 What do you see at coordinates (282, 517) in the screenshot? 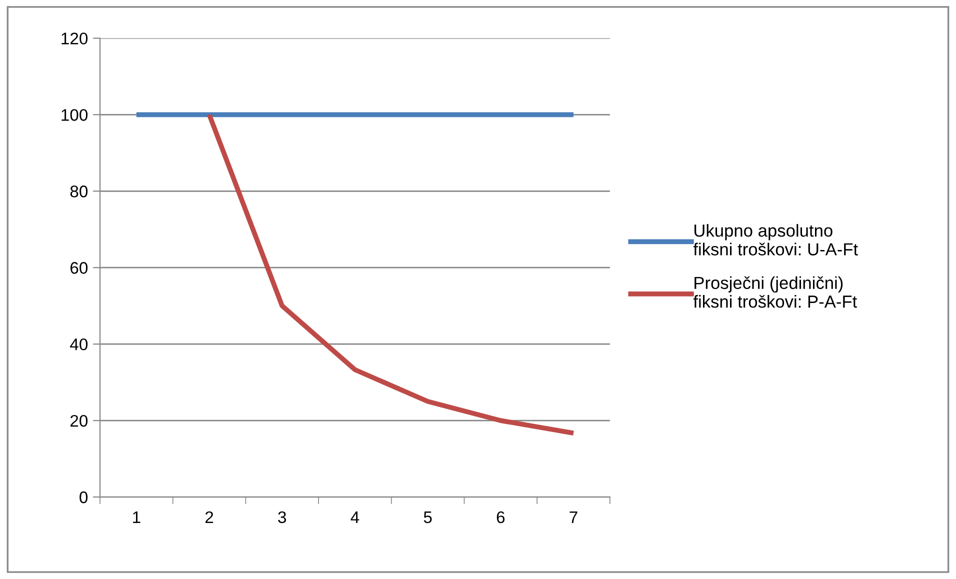
I see `x-tick-label: 3` at bounding box center [282, 517].